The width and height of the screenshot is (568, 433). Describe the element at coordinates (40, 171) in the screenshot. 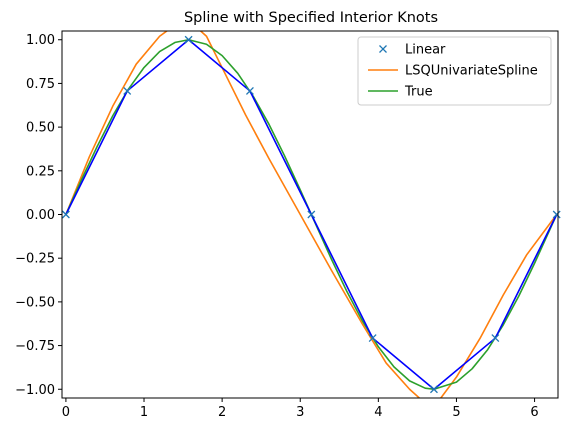

I see `y-tick-label: 0.25` at that location.